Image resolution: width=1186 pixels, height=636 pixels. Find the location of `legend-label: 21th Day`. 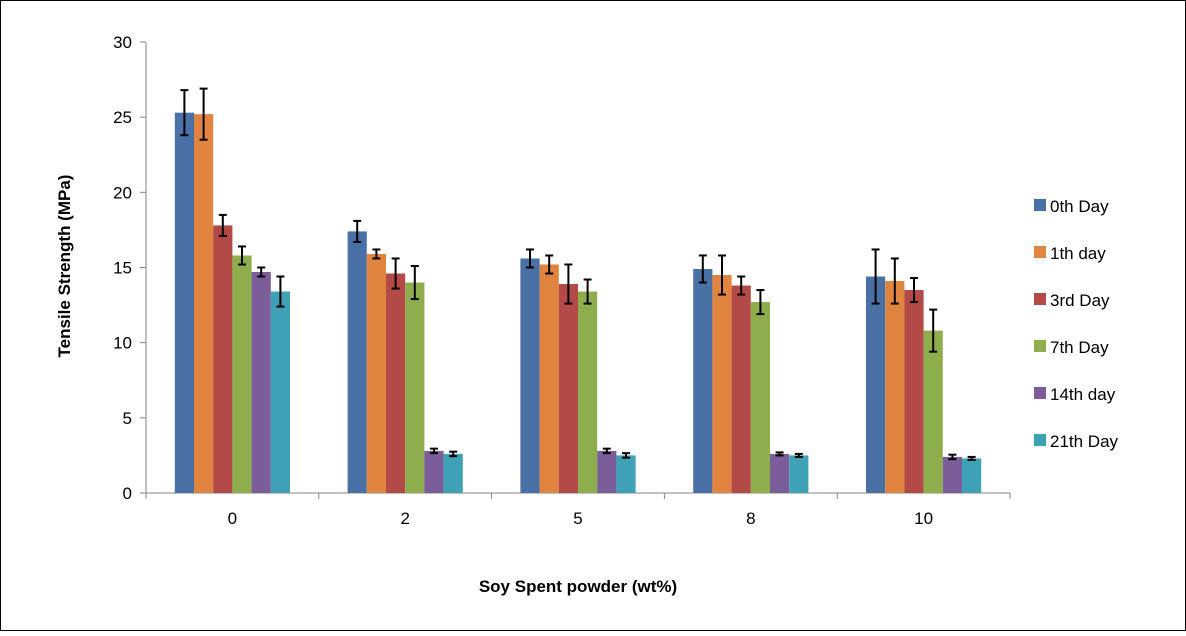

legend-label: 21th Day is located at coordinates (1084, 441).